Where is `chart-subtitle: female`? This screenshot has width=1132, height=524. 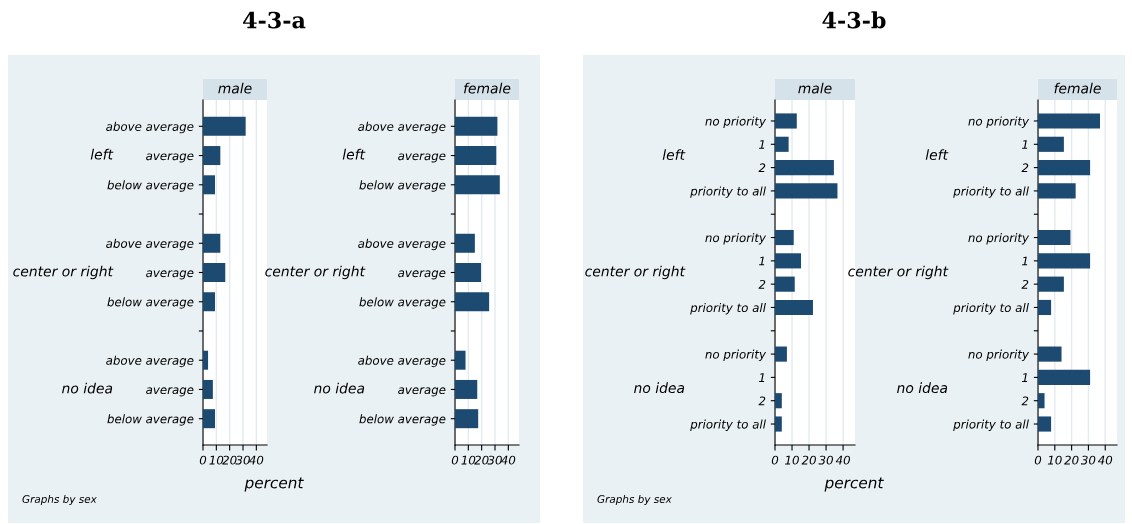
chart-subtitle: female is located at coordinates (1077, 88).